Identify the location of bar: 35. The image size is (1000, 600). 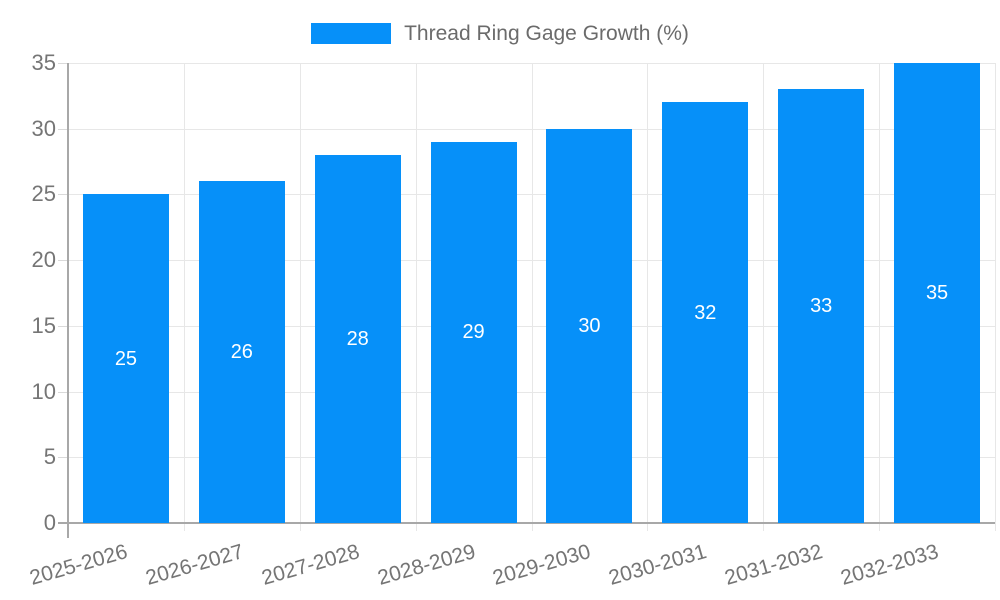
(937, 293).